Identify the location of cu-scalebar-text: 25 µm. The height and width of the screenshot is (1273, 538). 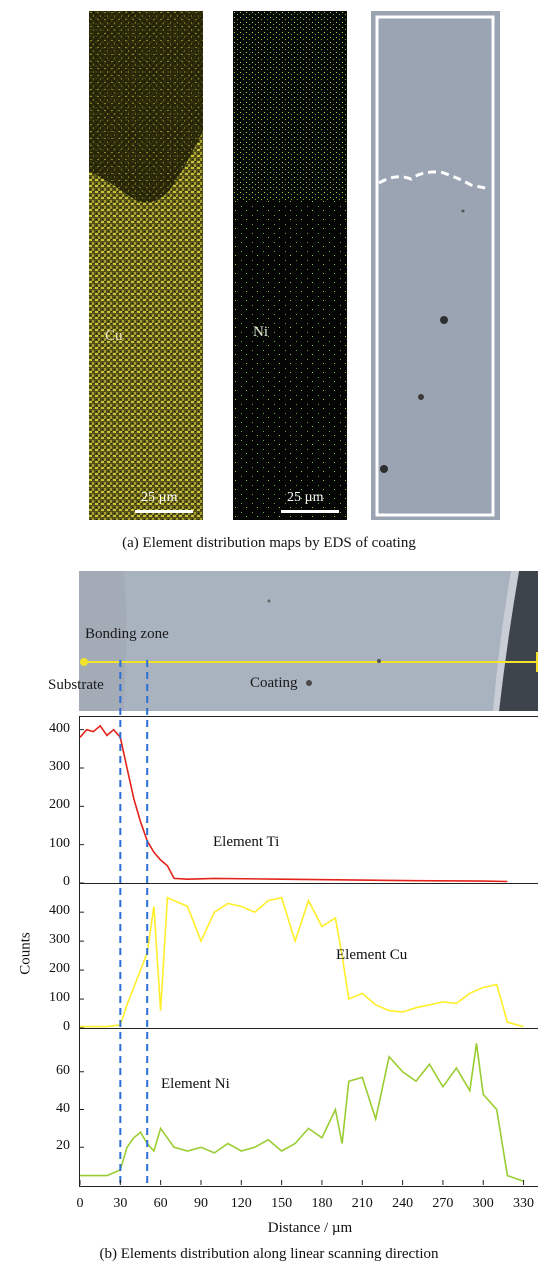
(159, 497).